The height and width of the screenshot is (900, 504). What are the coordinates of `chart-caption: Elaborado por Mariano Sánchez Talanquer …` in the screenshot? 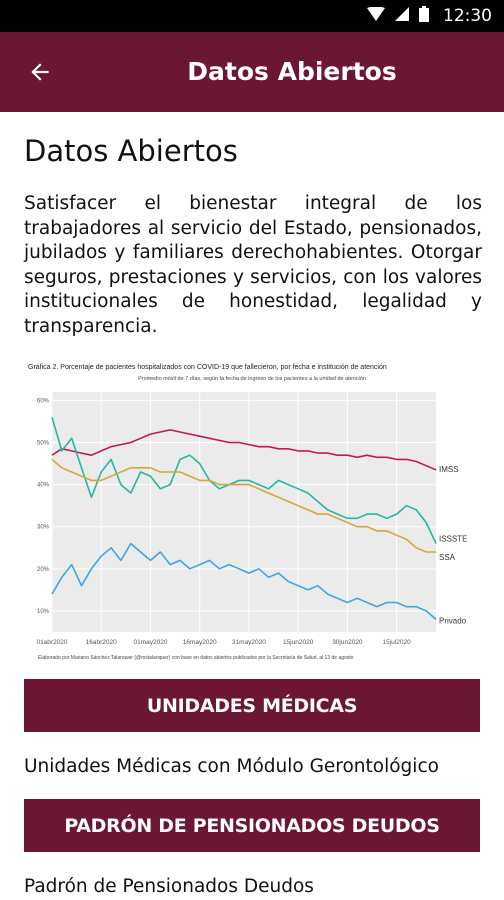 It's located at (196, 658).